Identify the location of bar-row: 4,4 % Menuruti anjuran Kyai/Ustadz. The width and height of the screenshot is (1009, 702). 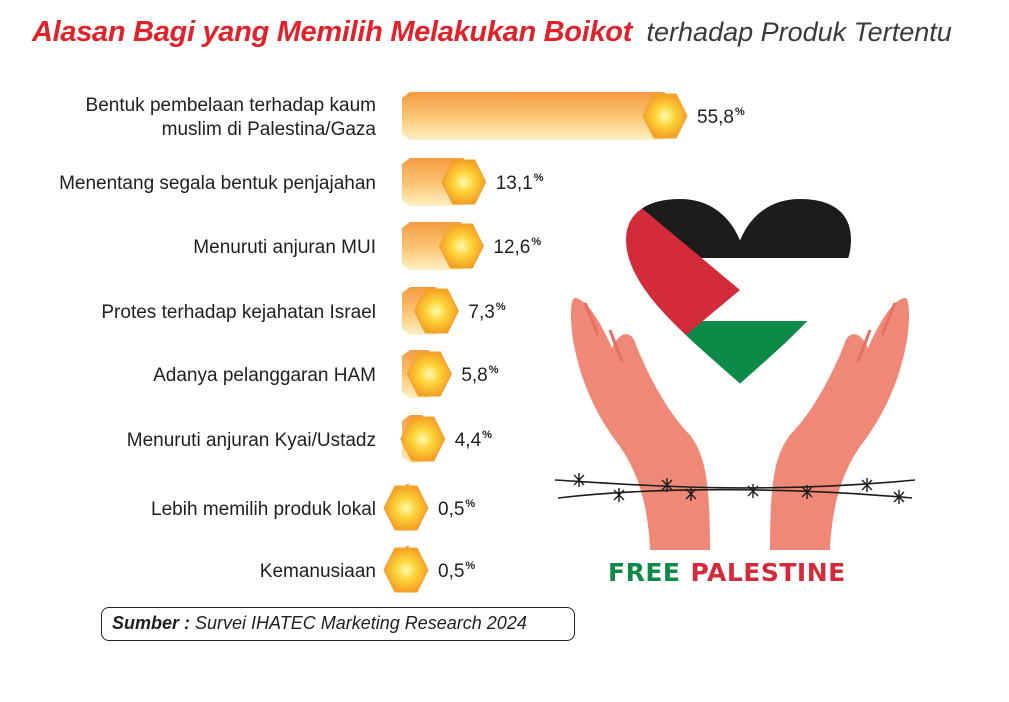
(309, 439).